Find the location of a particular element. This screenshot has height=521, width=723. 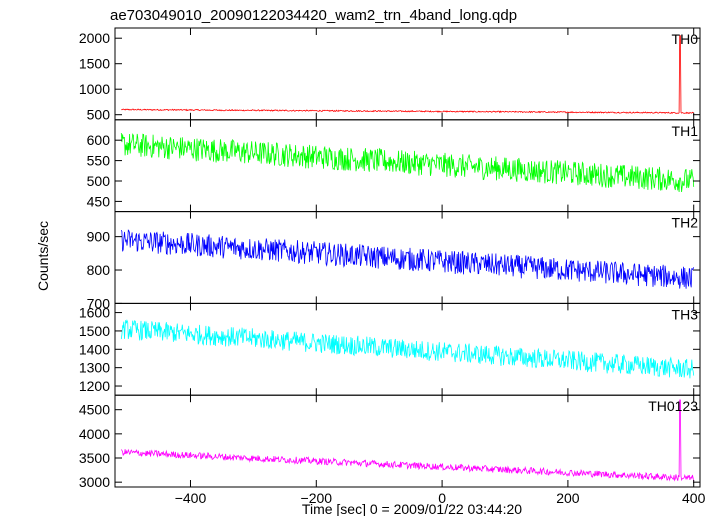

y-tick-label: 1200 is located at coordinates (94, 386).